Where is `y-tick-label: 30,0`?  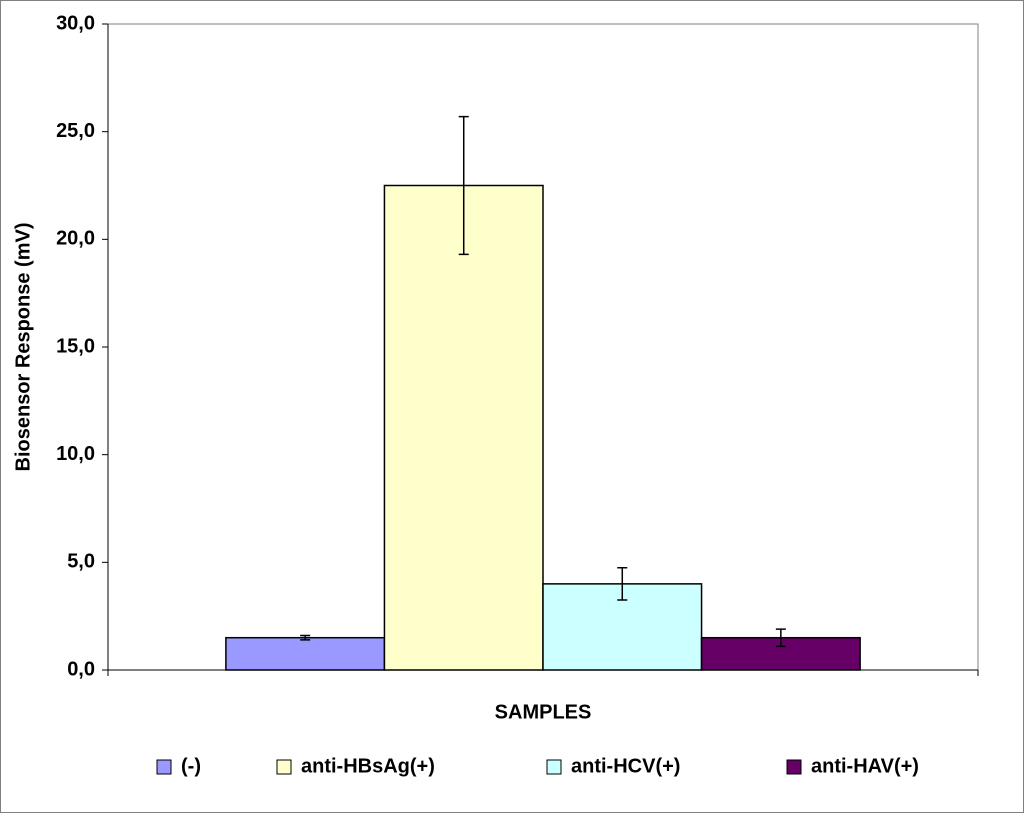
y-tick-label: 30,0 is located at coordinates (75, 23).